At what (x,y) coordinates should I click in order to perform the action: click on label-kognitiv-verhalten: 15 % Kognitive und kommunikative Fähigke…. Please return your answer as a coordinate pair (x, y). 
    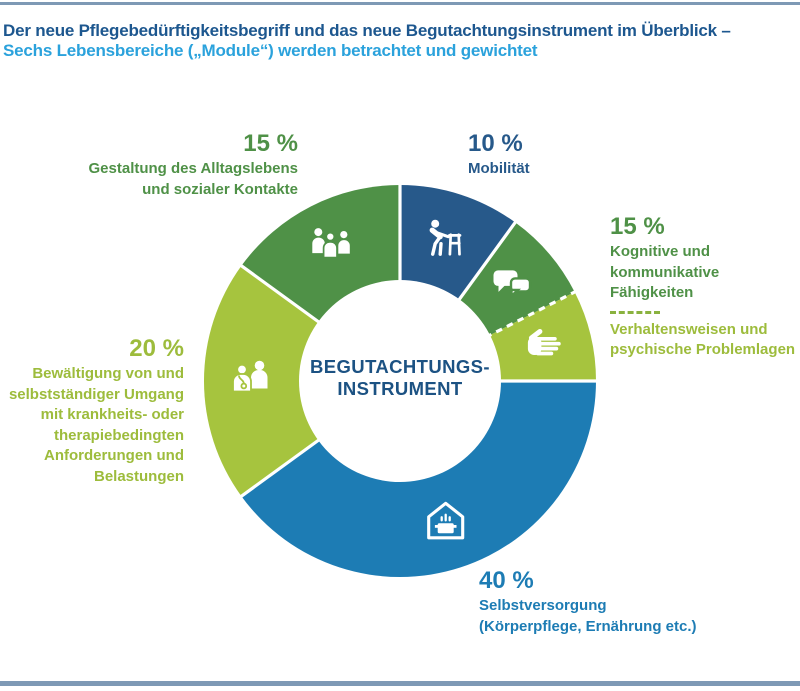
    Looking at the image, I should click on (705, 287).